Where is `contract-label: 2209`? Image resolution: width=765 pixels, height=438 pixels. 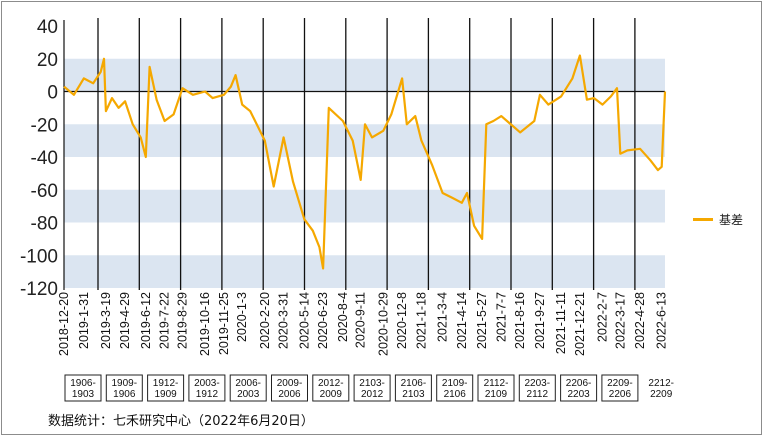
contract-label: 2209 is located at coordinates (661, 394).